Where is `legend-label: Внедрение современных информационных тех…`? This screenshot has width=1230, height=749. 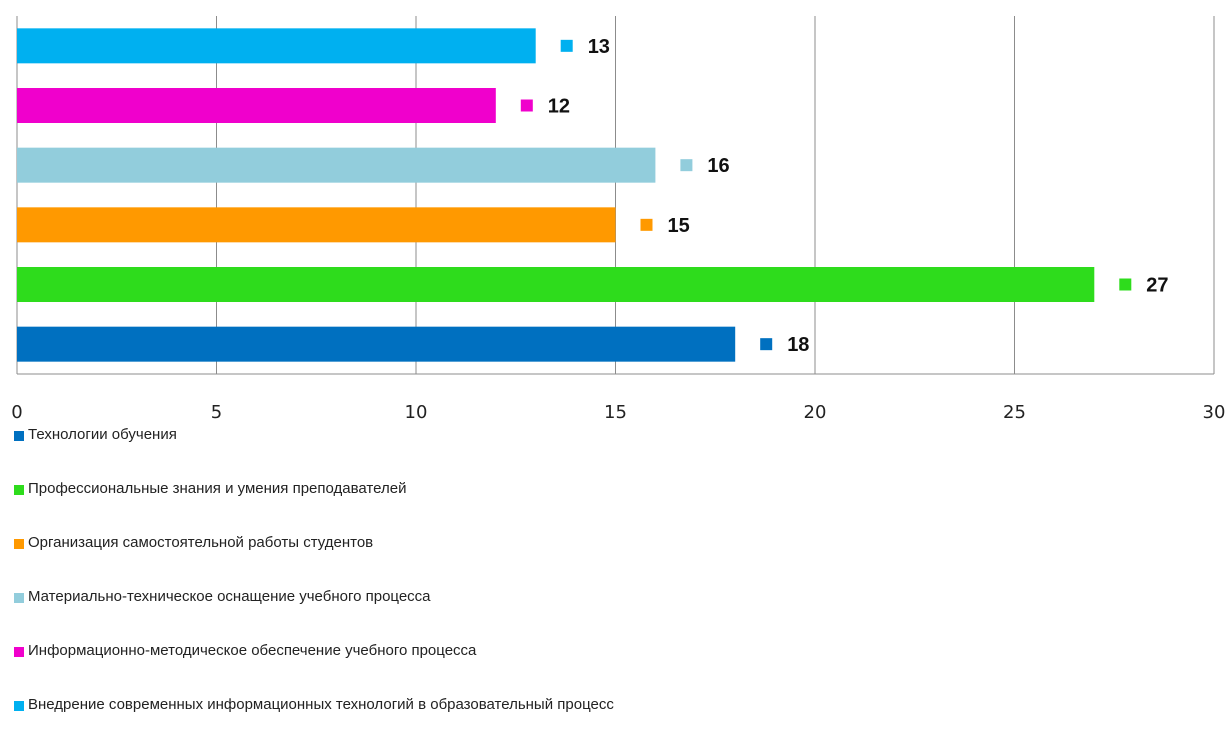 legend-label: Внедрение современных информационных тех… is located at coordinates (321, 705).